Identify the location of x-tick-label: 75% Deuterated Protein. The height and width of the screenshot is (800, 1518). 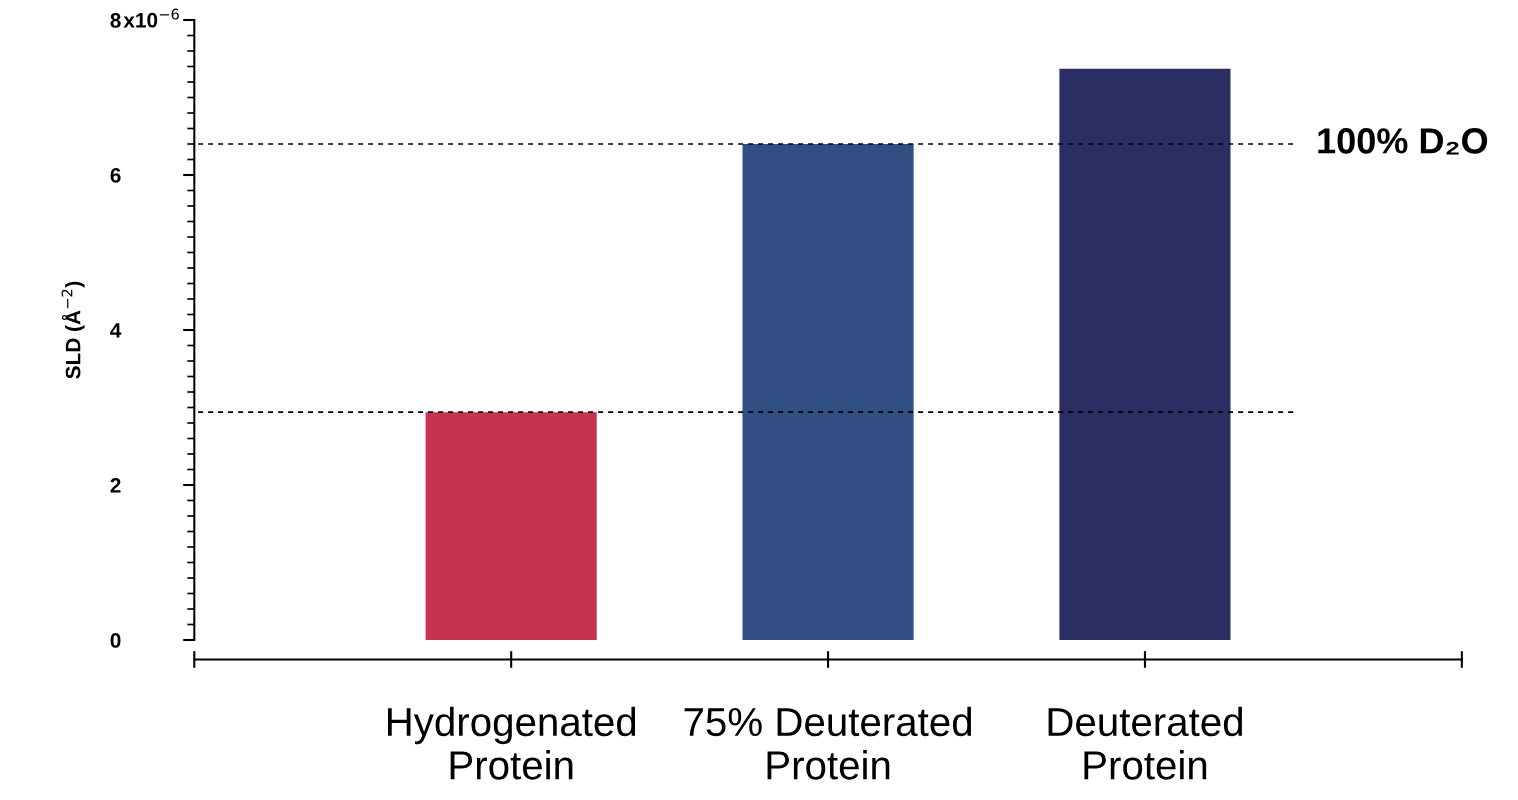
(828, 743).